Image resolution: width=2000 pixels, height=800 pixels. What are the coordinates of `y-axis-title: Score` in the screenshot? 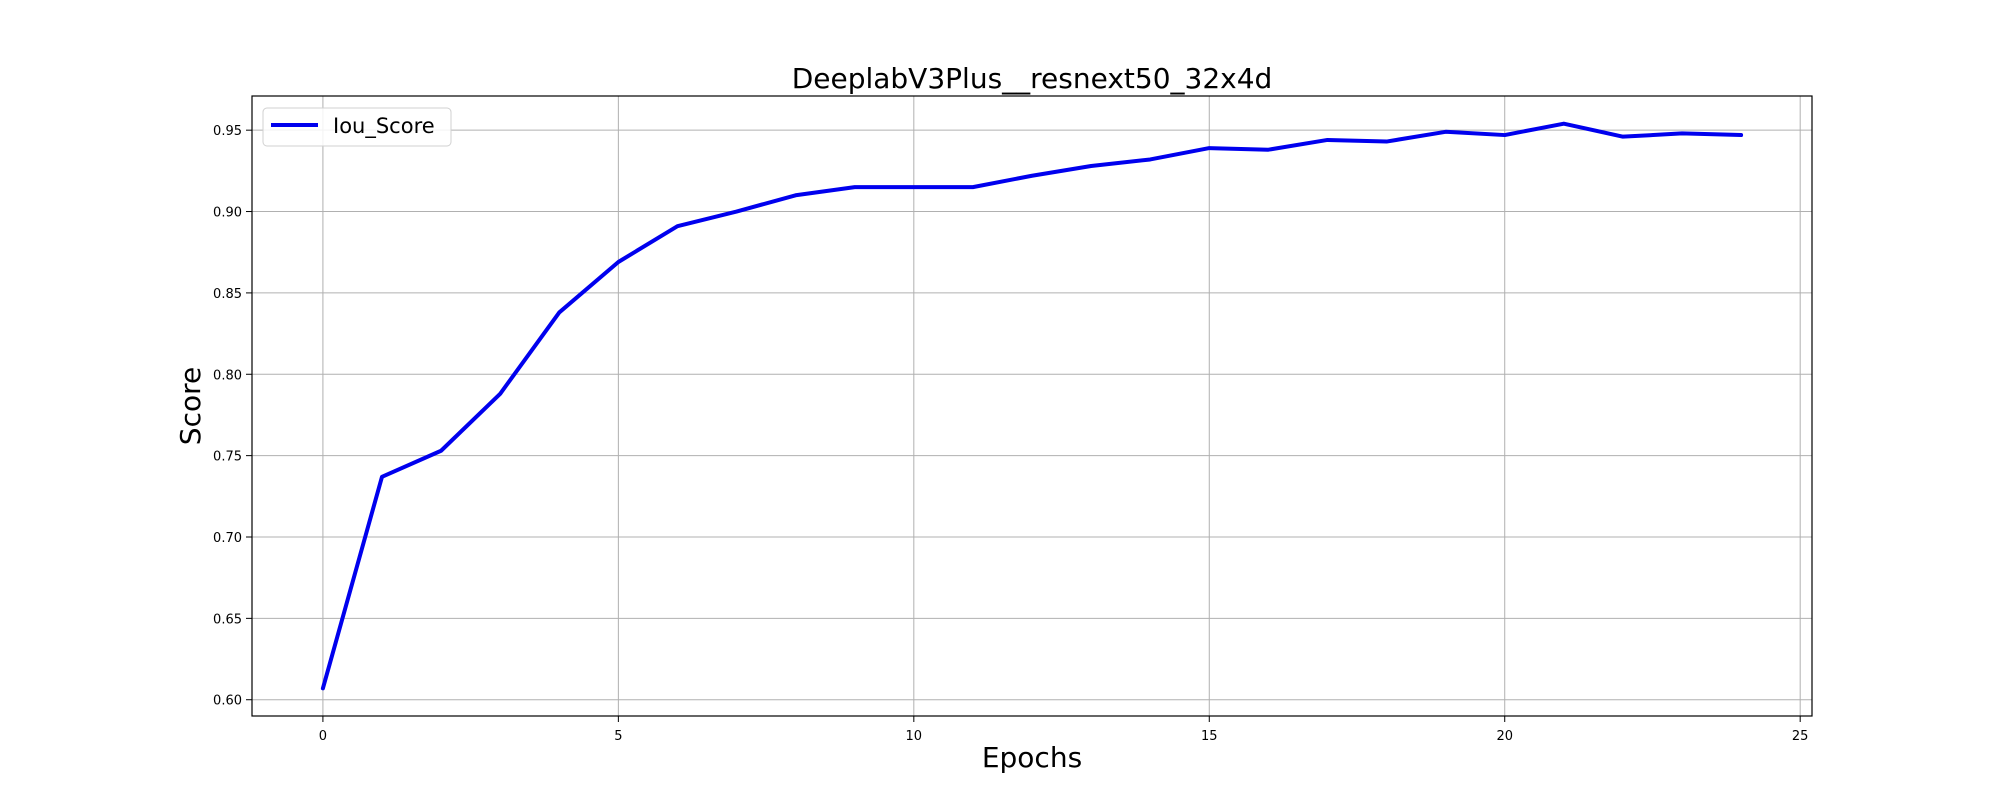 It's located at (190, 406).